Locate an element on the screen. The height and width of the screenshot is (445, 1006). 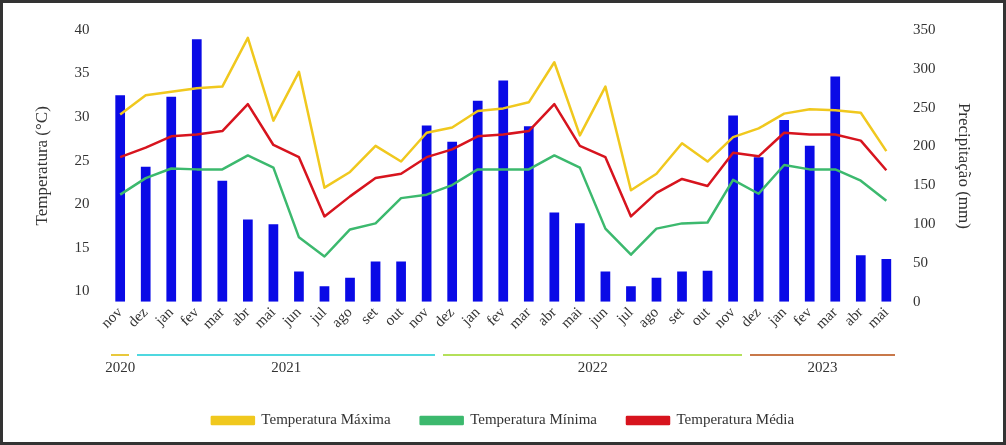
y-tick-label: 10 is located at coordinates (82, 290).